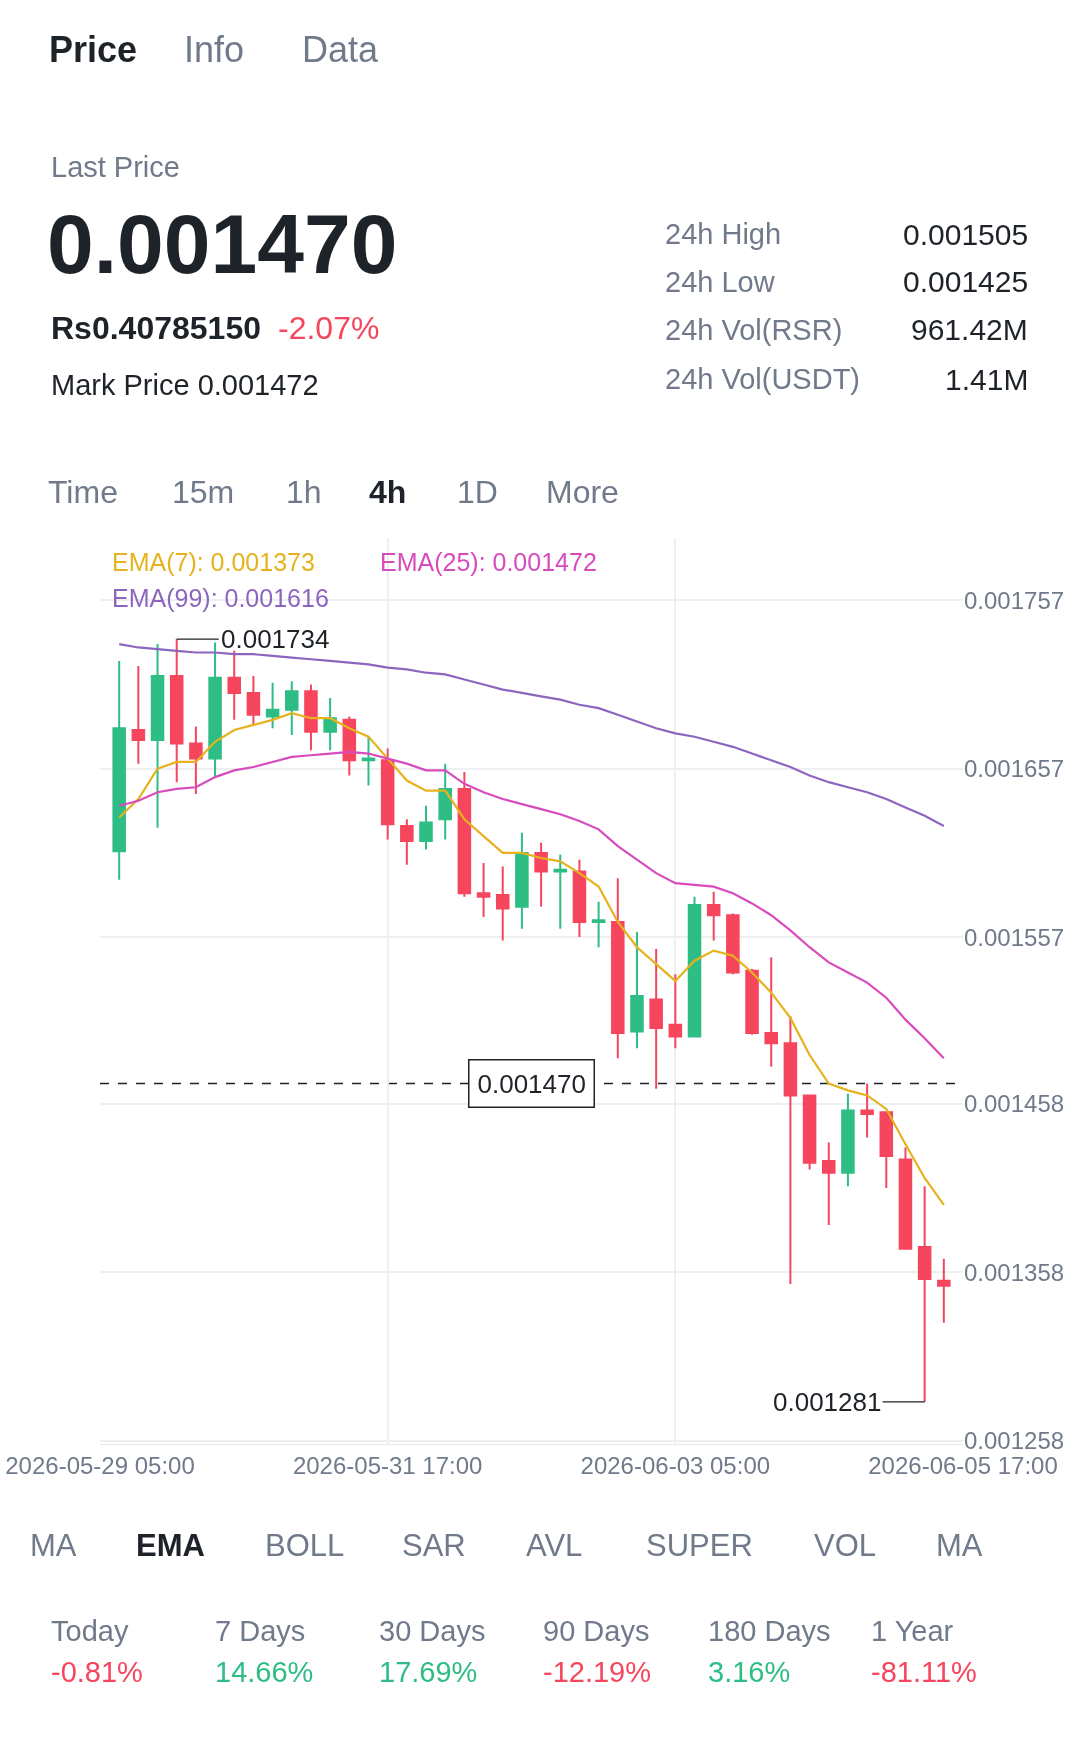 The image size is (1078, 1740). Describe the element at coordinates (1014, 1272) in the screenshot. I see `y-tick-label: 0.001358` at that location.